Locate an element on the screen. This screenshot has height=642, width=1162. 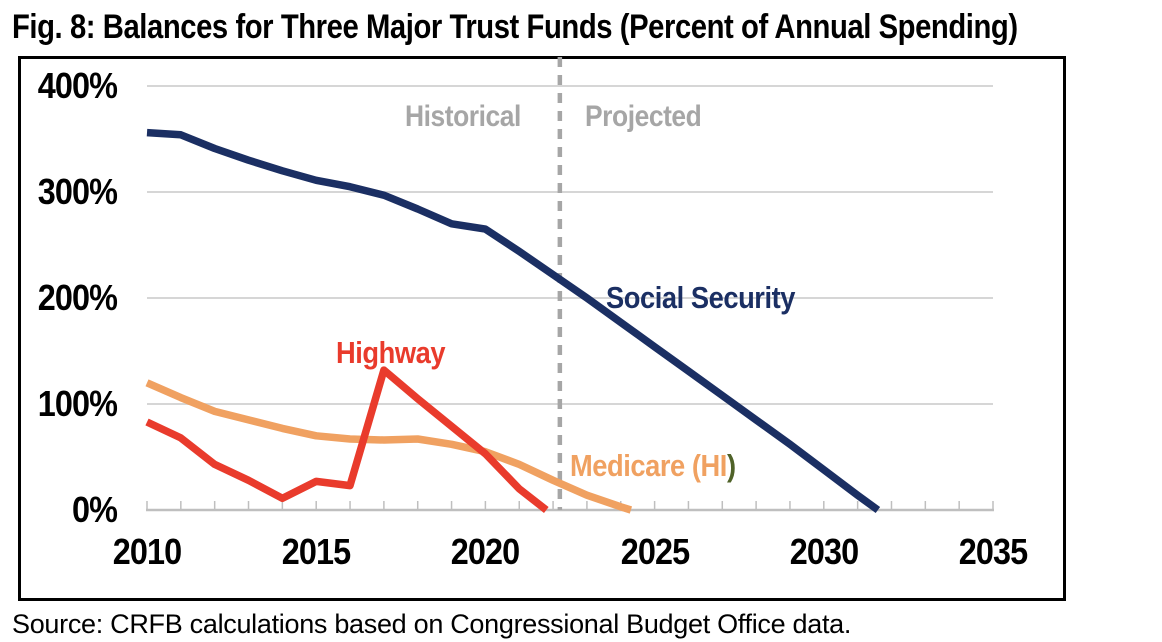
series-label-medicare-text: Medicare (HI is located at coordinates (648, 465).